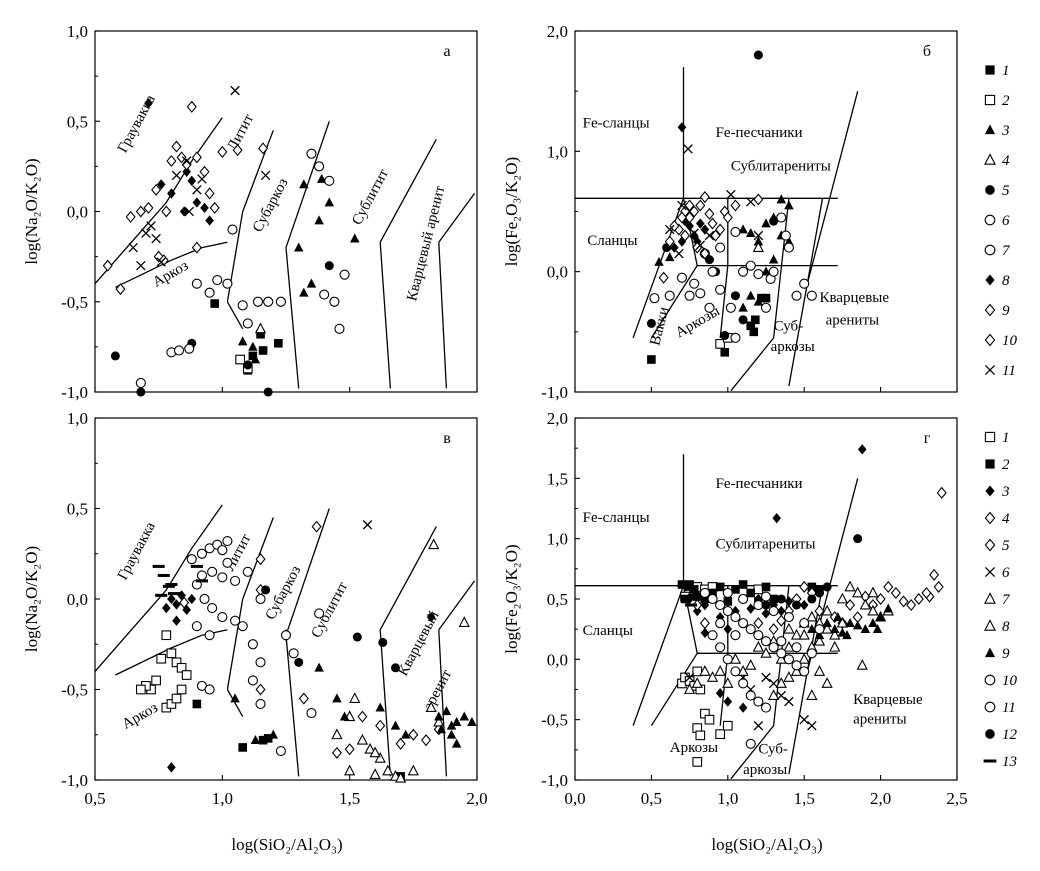 The height and width of the screenshot is (871, 1040). What do you see at coordinates (557, 418) in the screenshot?
I see `y-tick-label: 2,0` at bounding box center [557, 418].